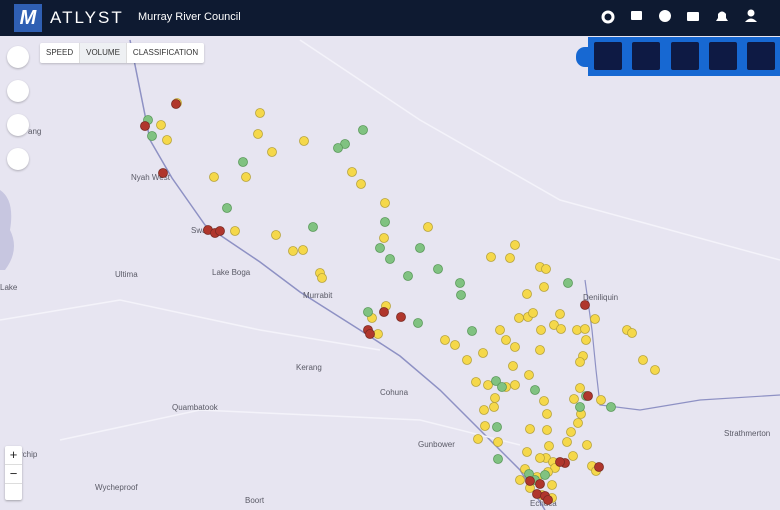 The height and width of the screenshot is (510, 780). I want to click on search-button, so click(608, 56).